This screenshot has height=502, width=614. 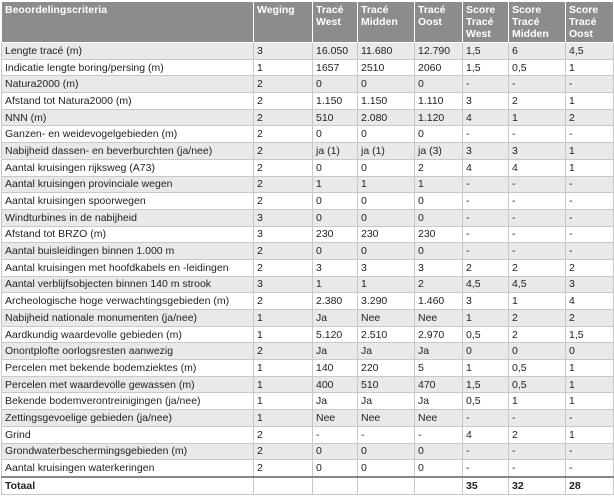 I want to click on criterion-cell: Aantal kruisingen waterkeringen, so click(x=127, y=468).